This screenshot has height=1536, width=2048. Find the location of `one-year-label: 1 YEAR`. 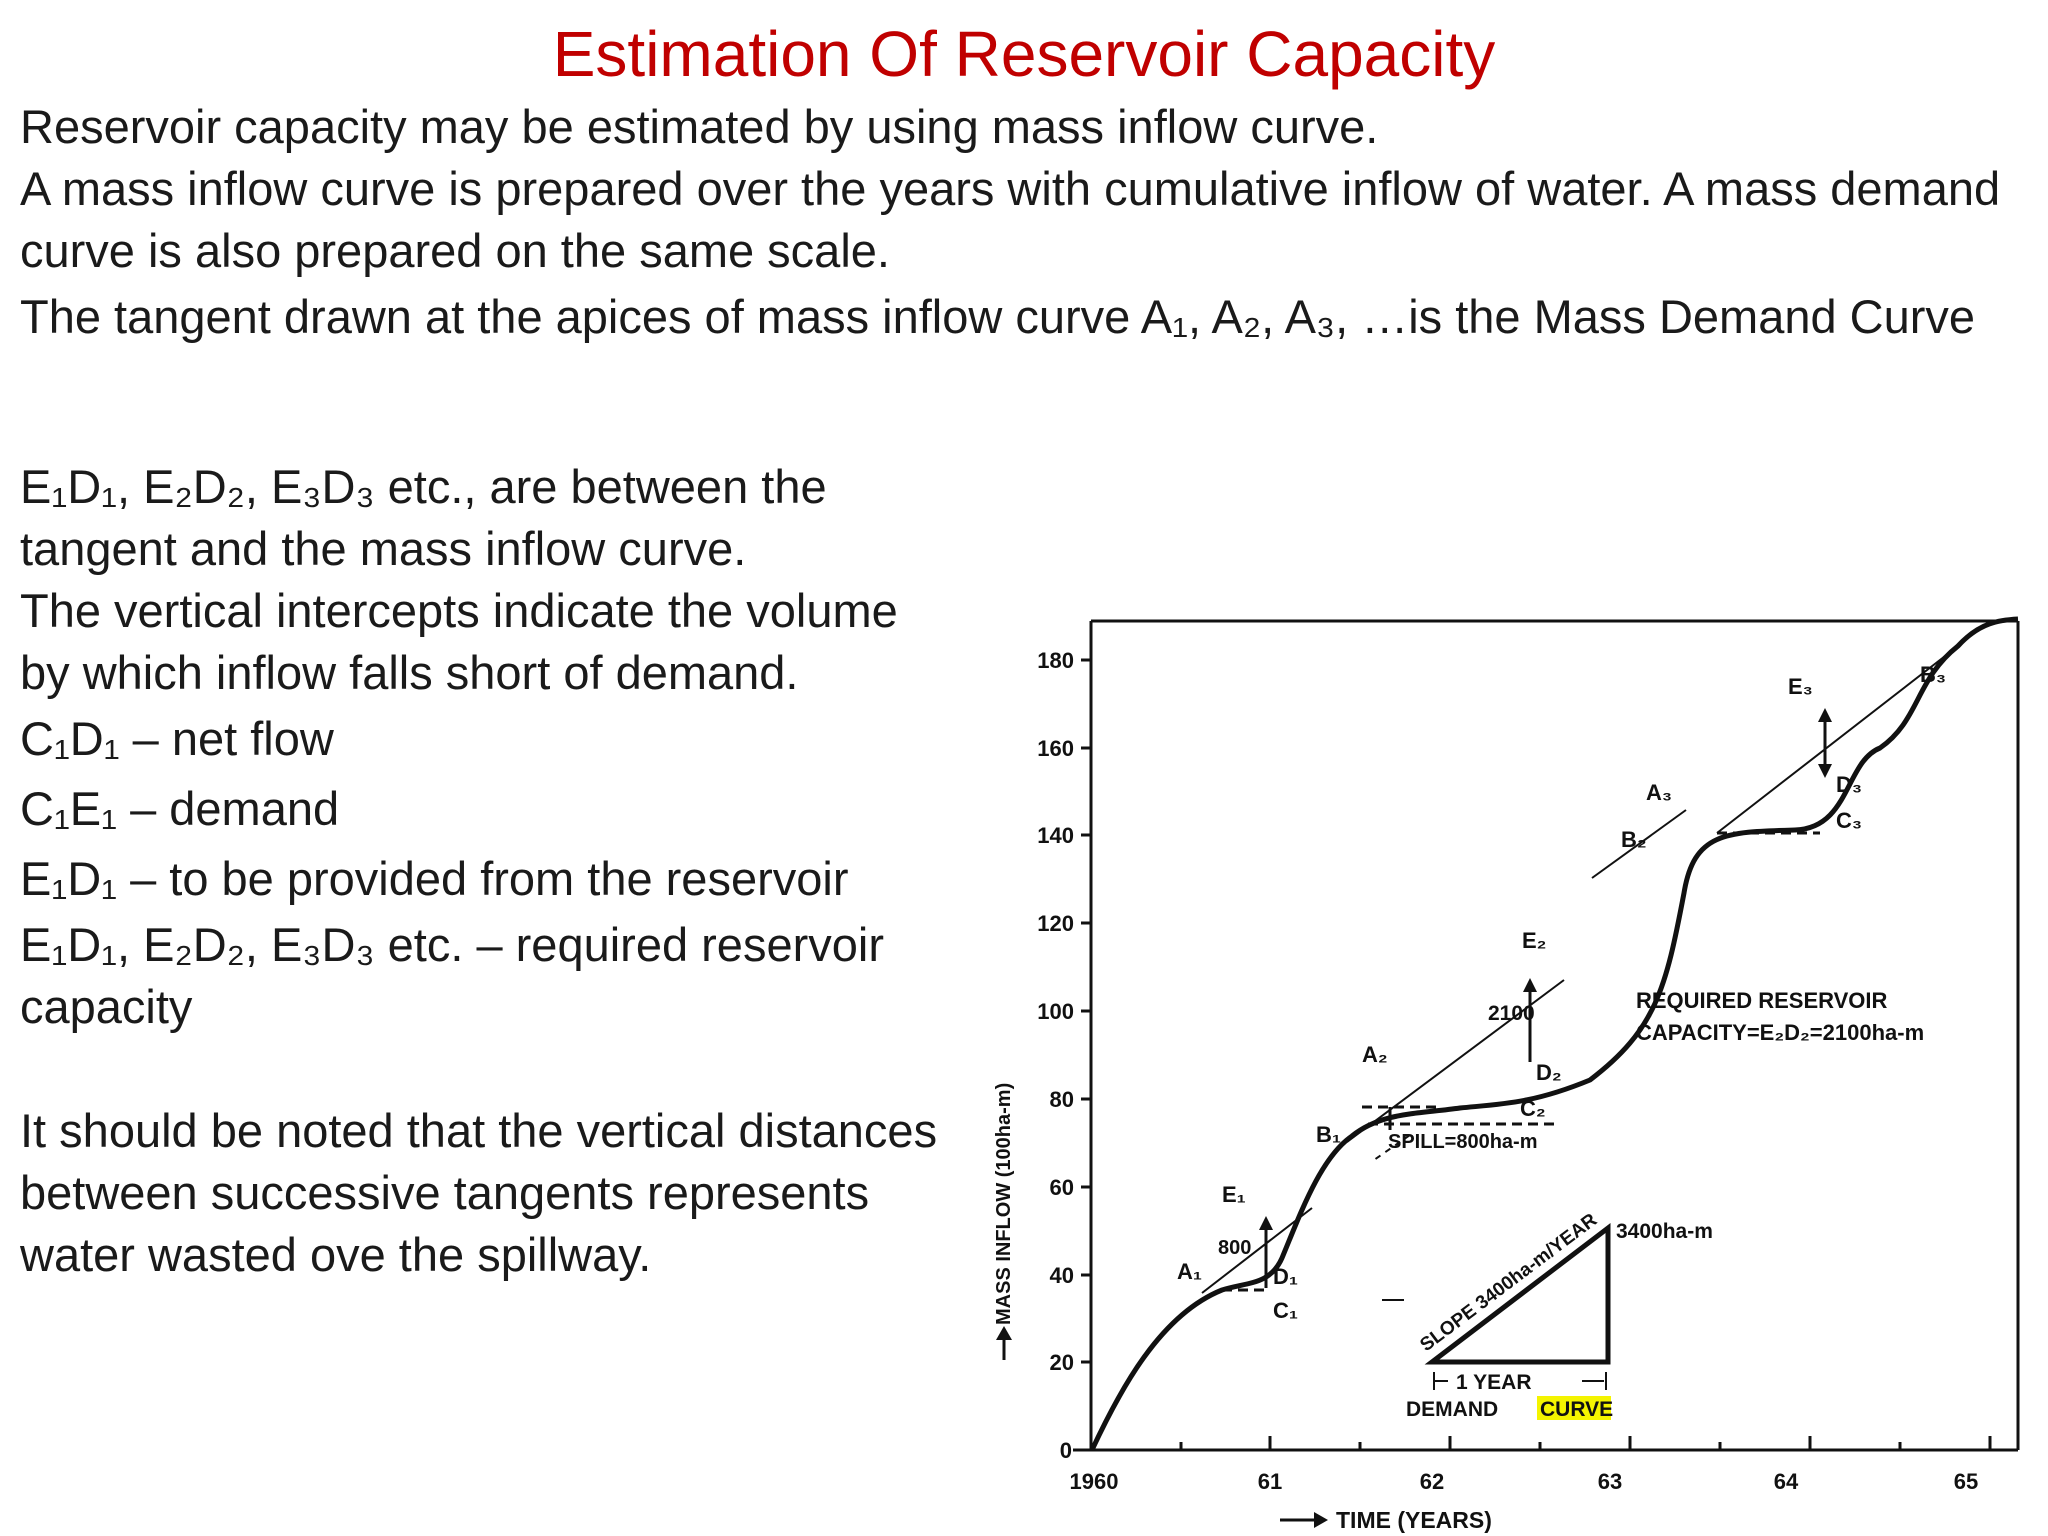

one-year-label: 1 YEAR is located at coordinates (1493, 1382).